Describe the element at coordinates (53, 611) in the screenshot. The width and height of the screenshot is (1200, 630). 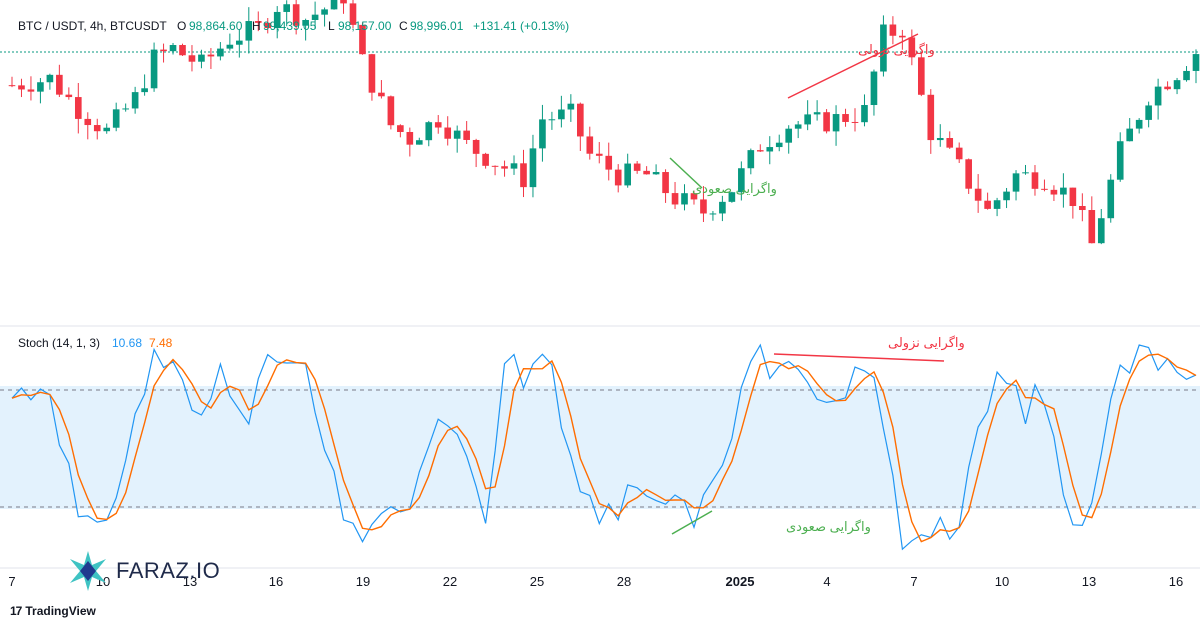
I see `tradingview-brand: 17 TradingView` at that location.